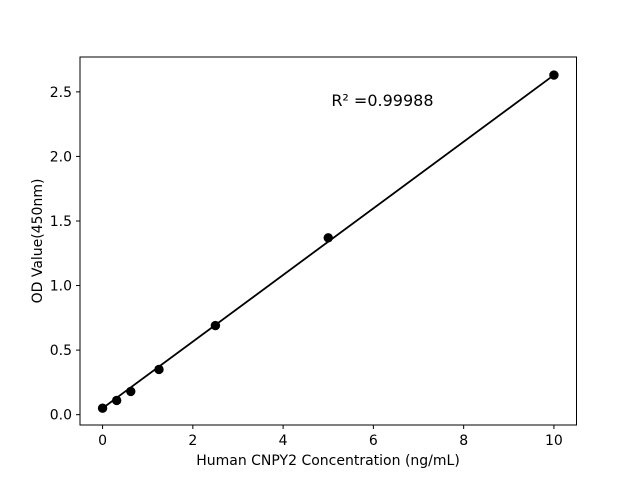 Image resolution: width=640 pixels, height=480 pixels. What do you see at coordinates (38, 241) in the screenshot?
I see `y-axis-label: OD Value(450nm)` at bounding box center [38, 241].